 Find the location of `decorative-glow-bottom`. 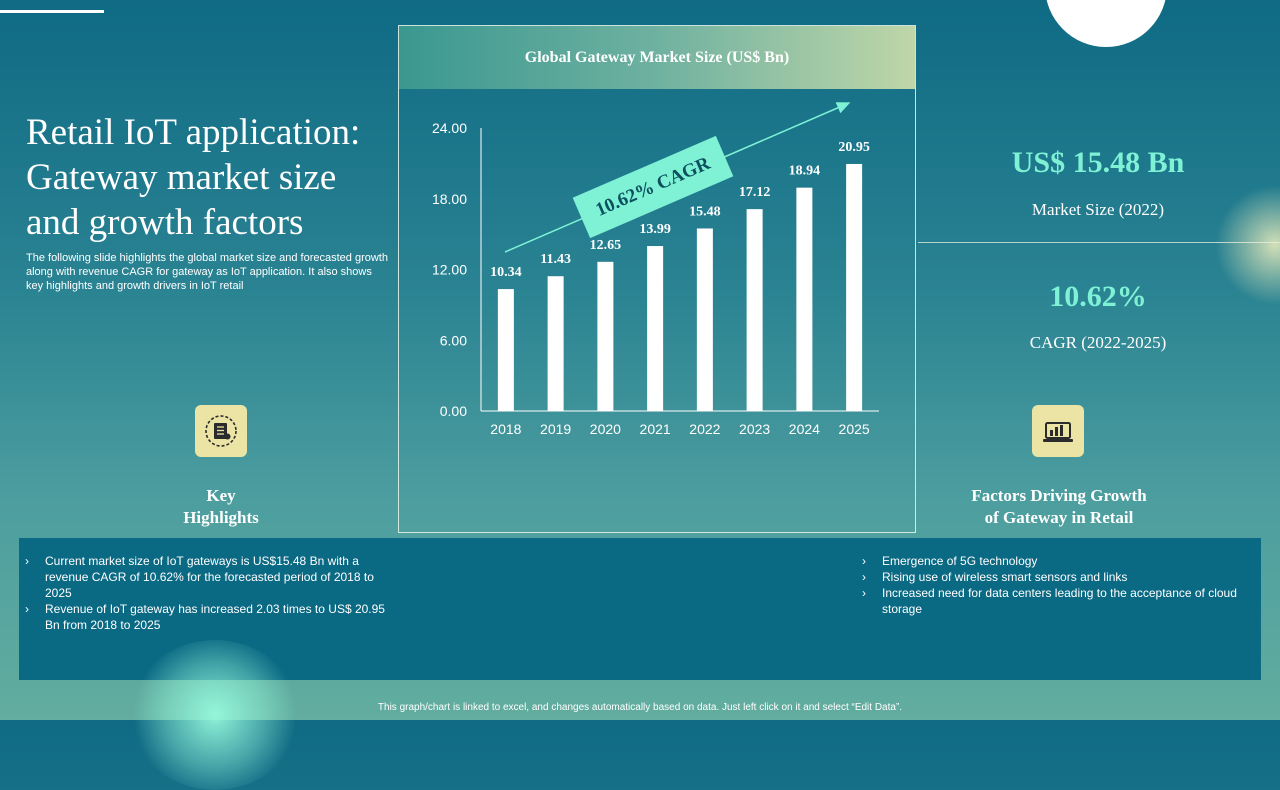

decorative-glow-bottom is located at coordinates (215, 715).